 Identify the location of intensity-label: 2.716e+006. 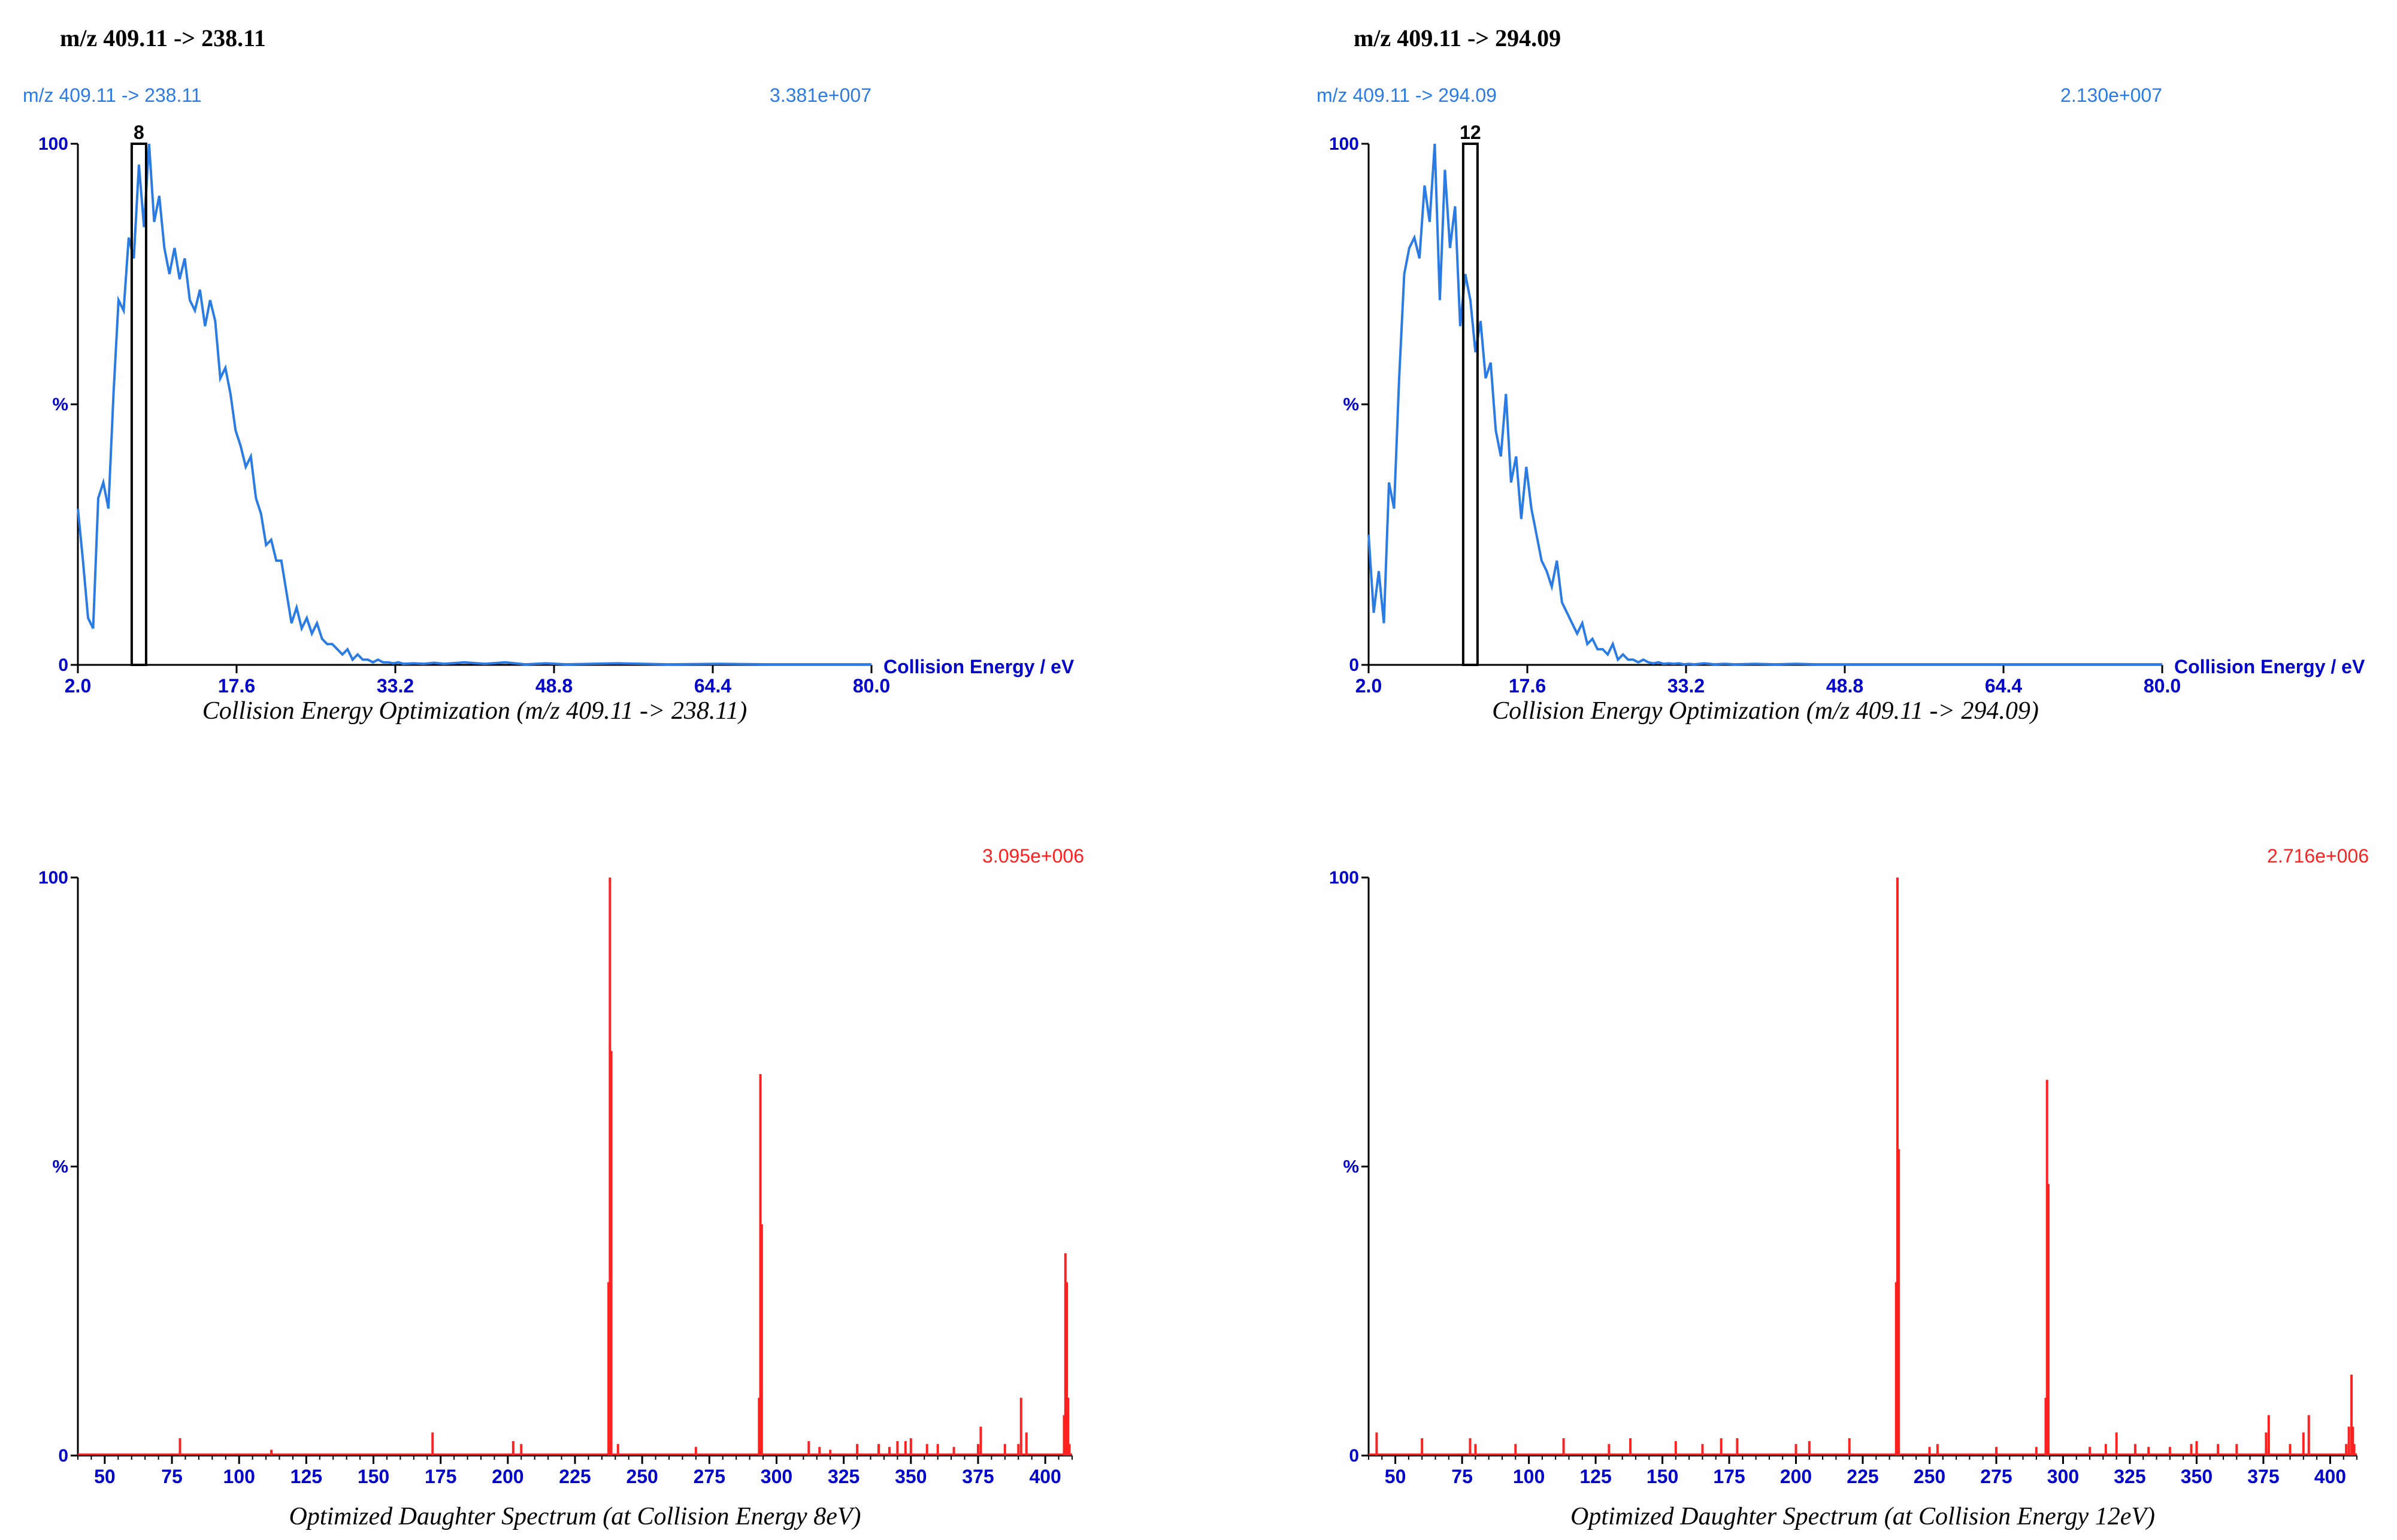
(2318, 856).